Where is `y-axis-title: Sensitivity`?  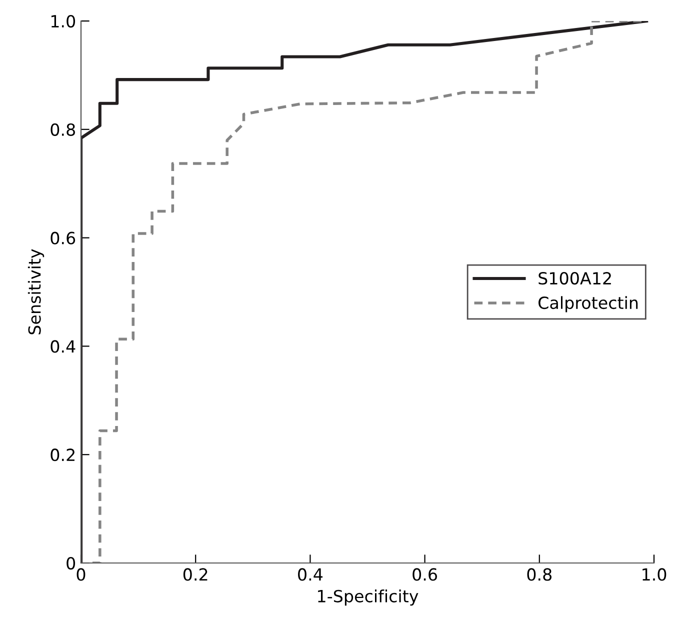 y-axis-title: Sensitivity is located at coordinates (36, 291).